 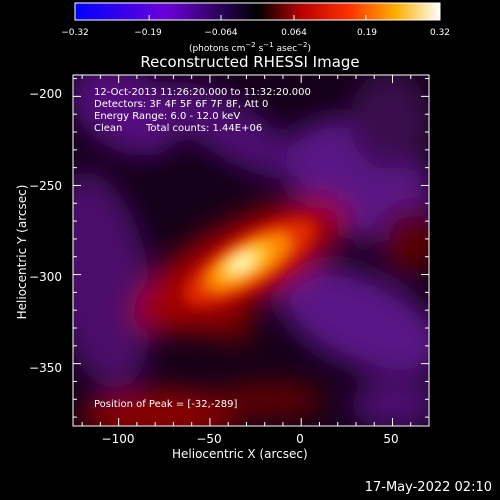 I want to click on x-tick-label: −50, so click(x=209, y=439).